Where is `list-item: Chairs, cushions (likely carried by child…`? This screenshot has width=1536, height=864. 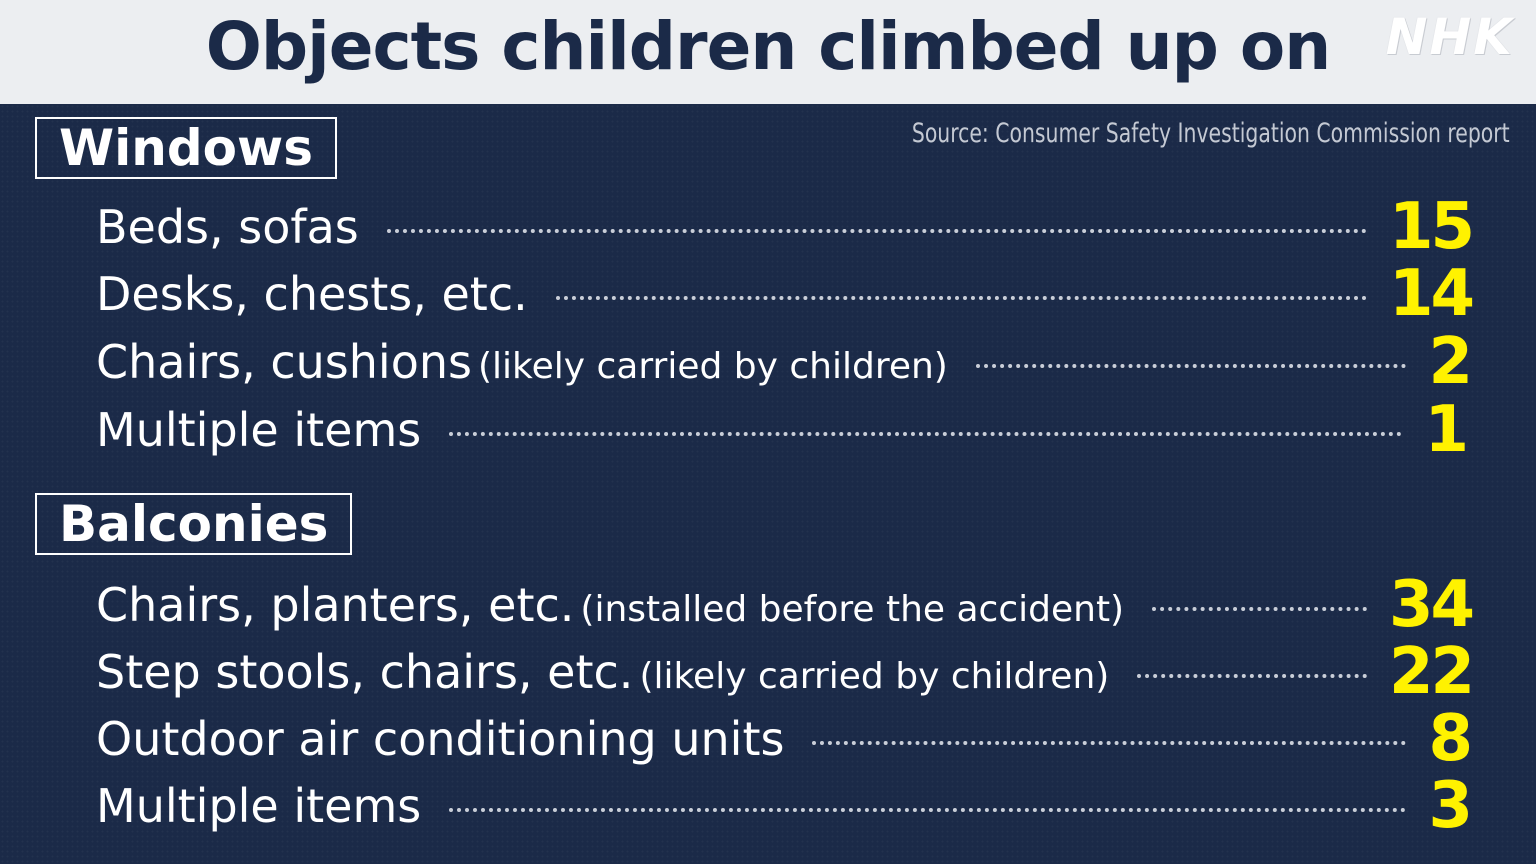 list-item: Chairs, cushions (likely carried by child… is located at coordinates (784, 362).